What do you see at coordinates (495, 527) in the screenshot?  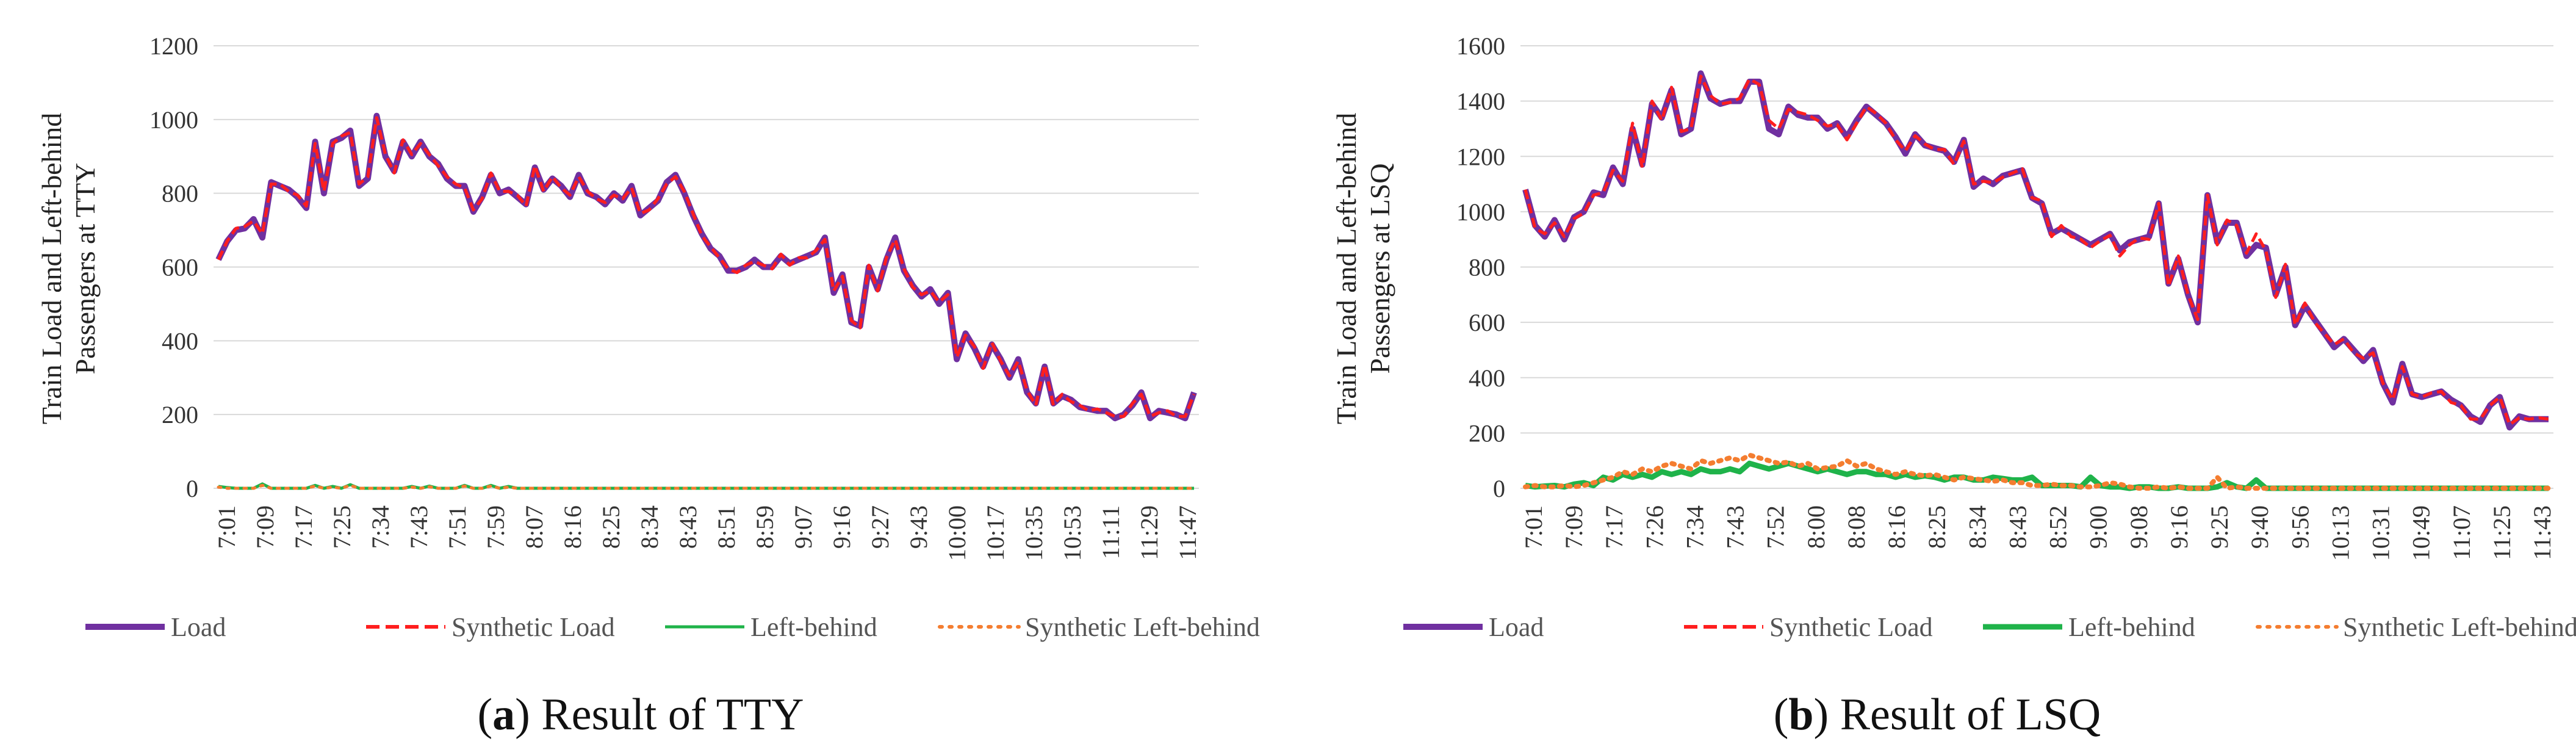 I see `x-tick-label: 7:59` at bounding box center [495, 527].